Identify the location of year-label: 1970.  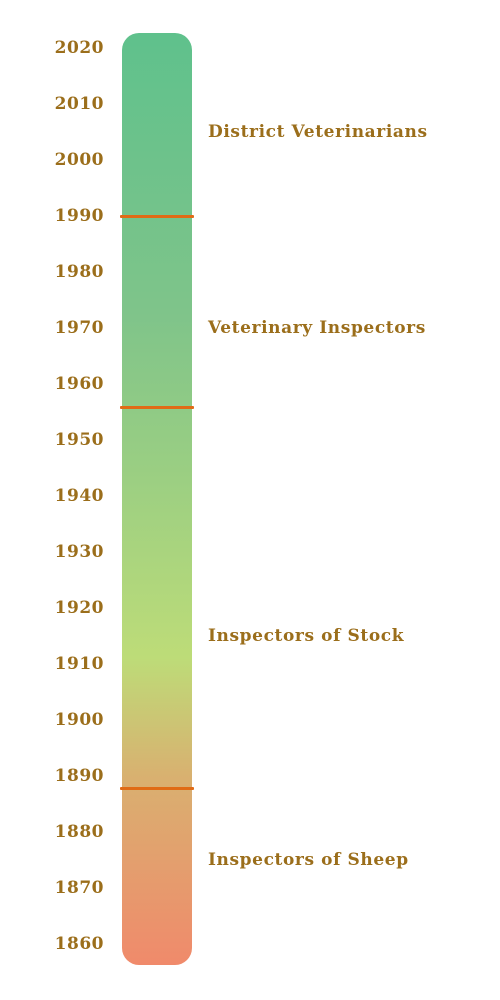
(79, 328).